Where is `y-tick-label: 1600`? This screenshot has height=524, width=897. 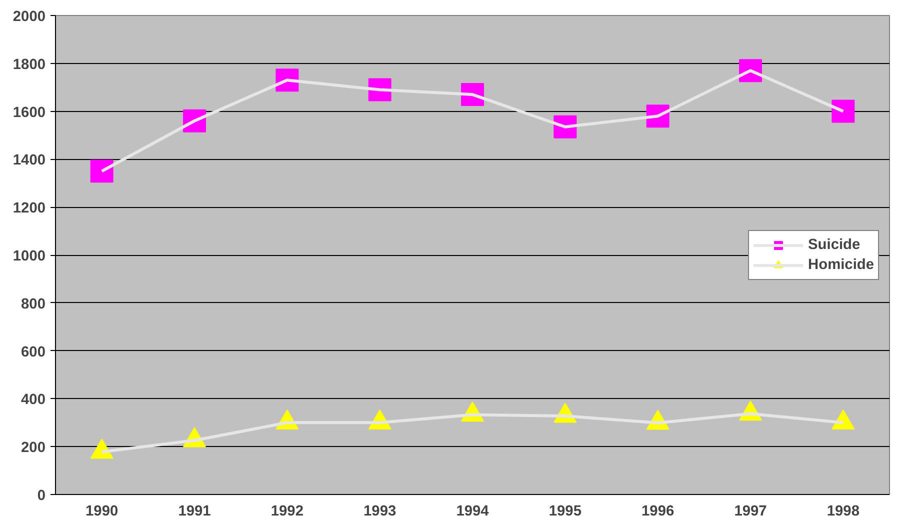 y-tick-label: 1600 is located at coordinates (29, 112).